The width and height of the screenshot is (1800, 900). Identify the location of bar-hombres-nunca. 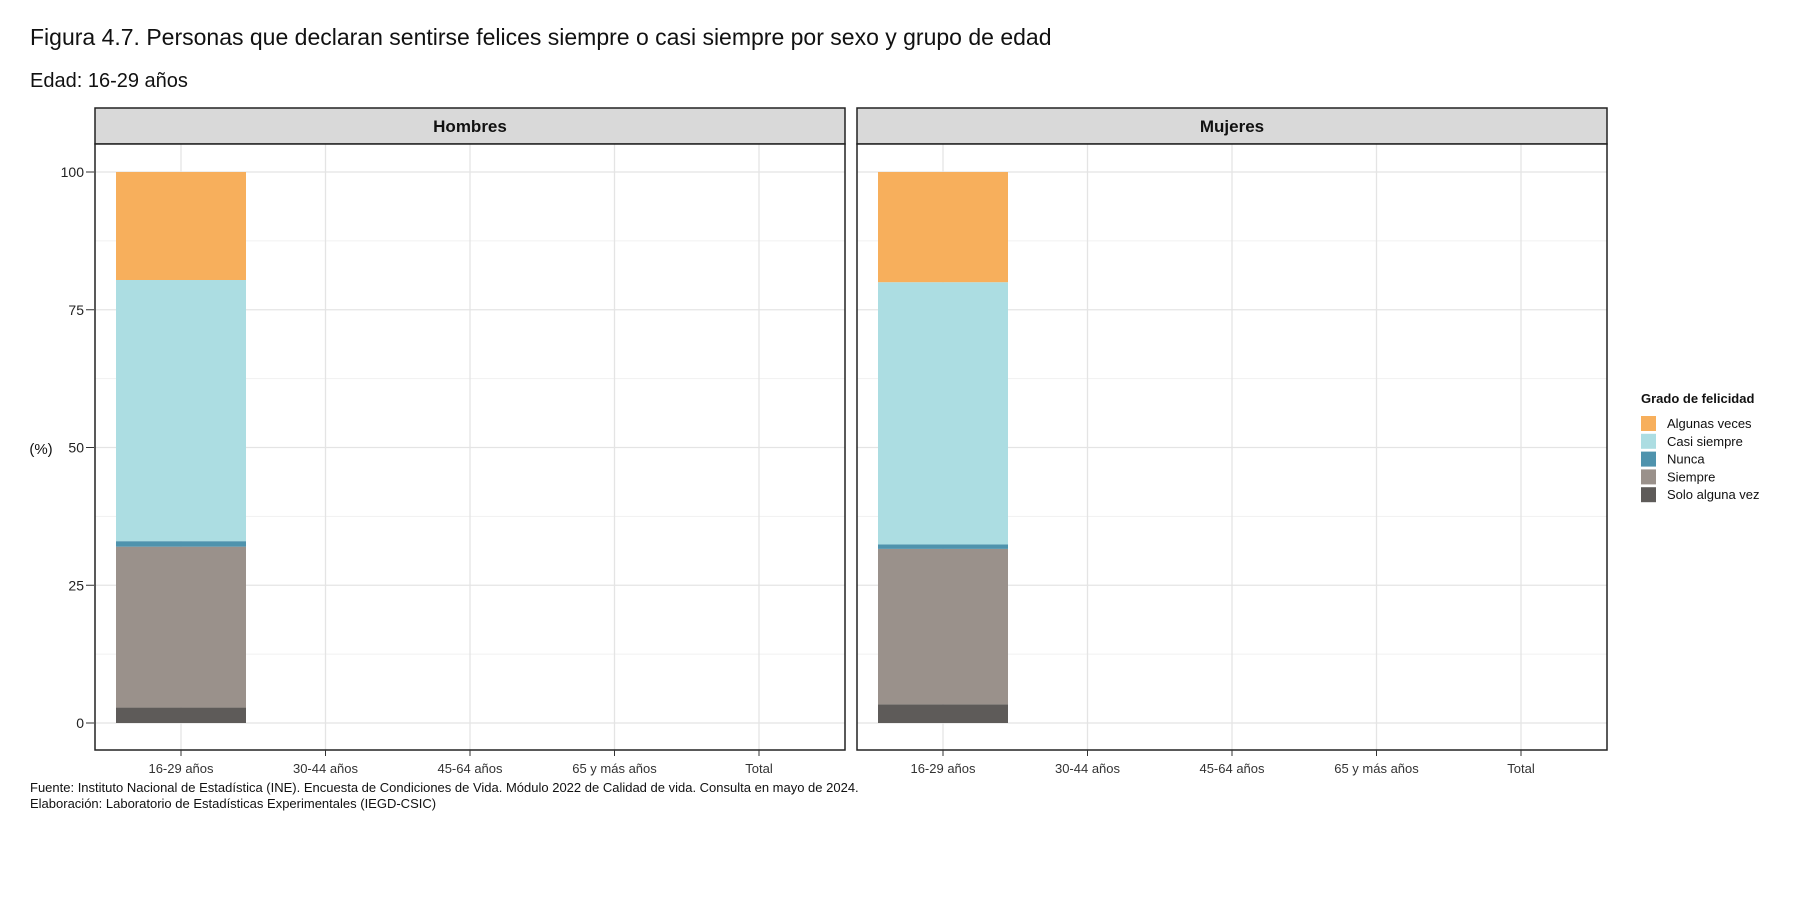
(181, 544).